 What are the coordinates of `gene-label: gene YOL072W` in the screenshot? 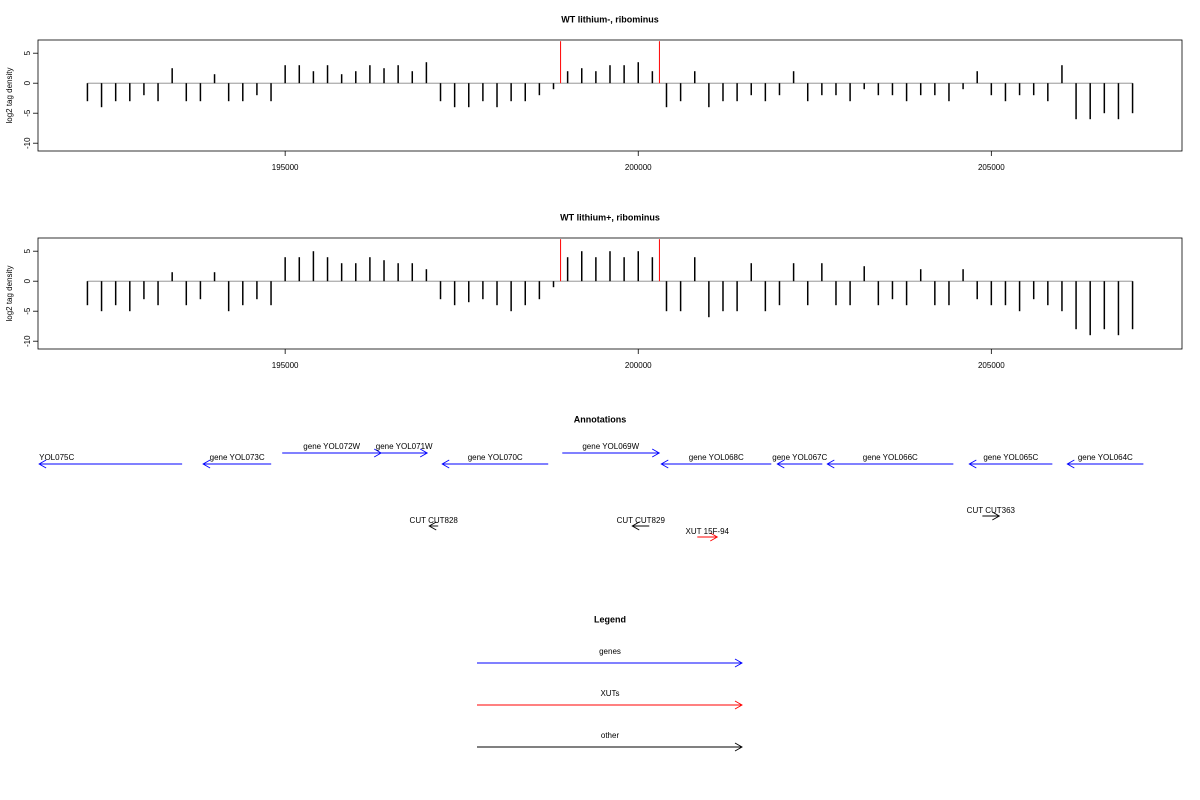 It's located at (331, 446).